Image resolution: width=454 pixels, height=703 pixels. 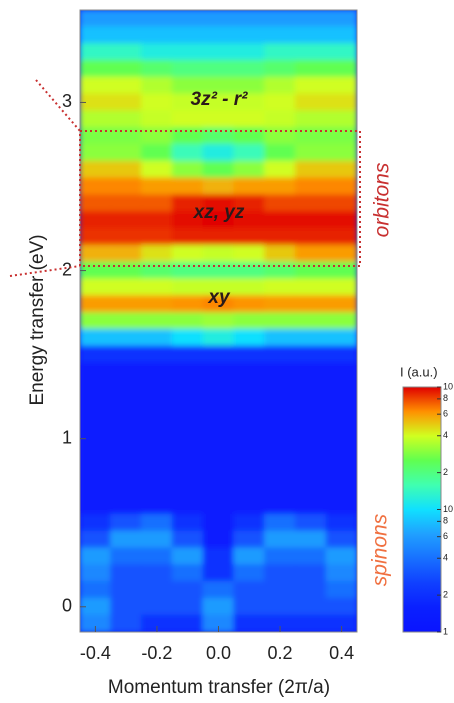 What do you see at coordinates (445, 631) in the screenshot?
I see `colorbar-tick-label: 1` at bounding box center [445, 631].